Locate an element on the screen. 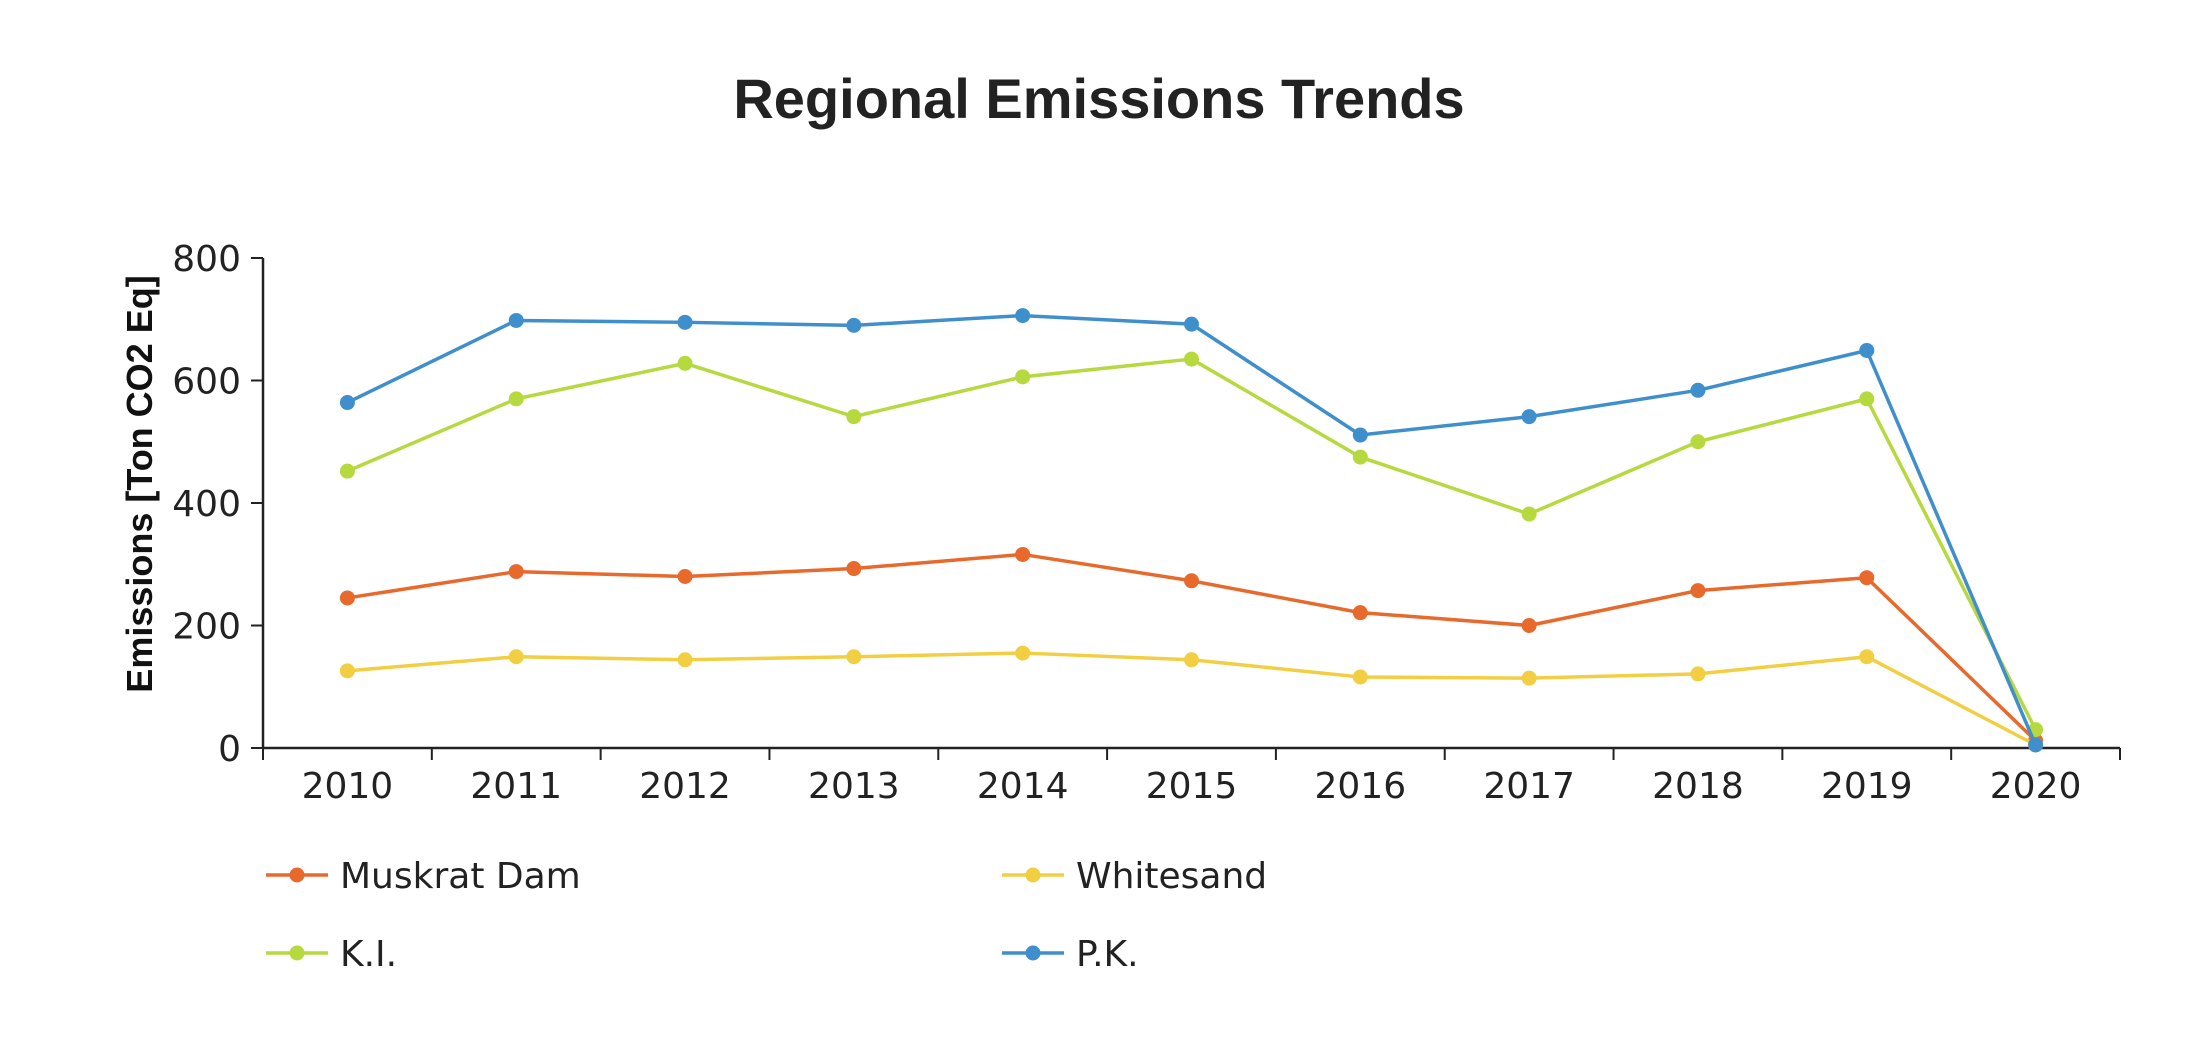 This screenshot has height=1064, width=2198. x-tick-label: 2018 is located at coordinates (1698, 786).